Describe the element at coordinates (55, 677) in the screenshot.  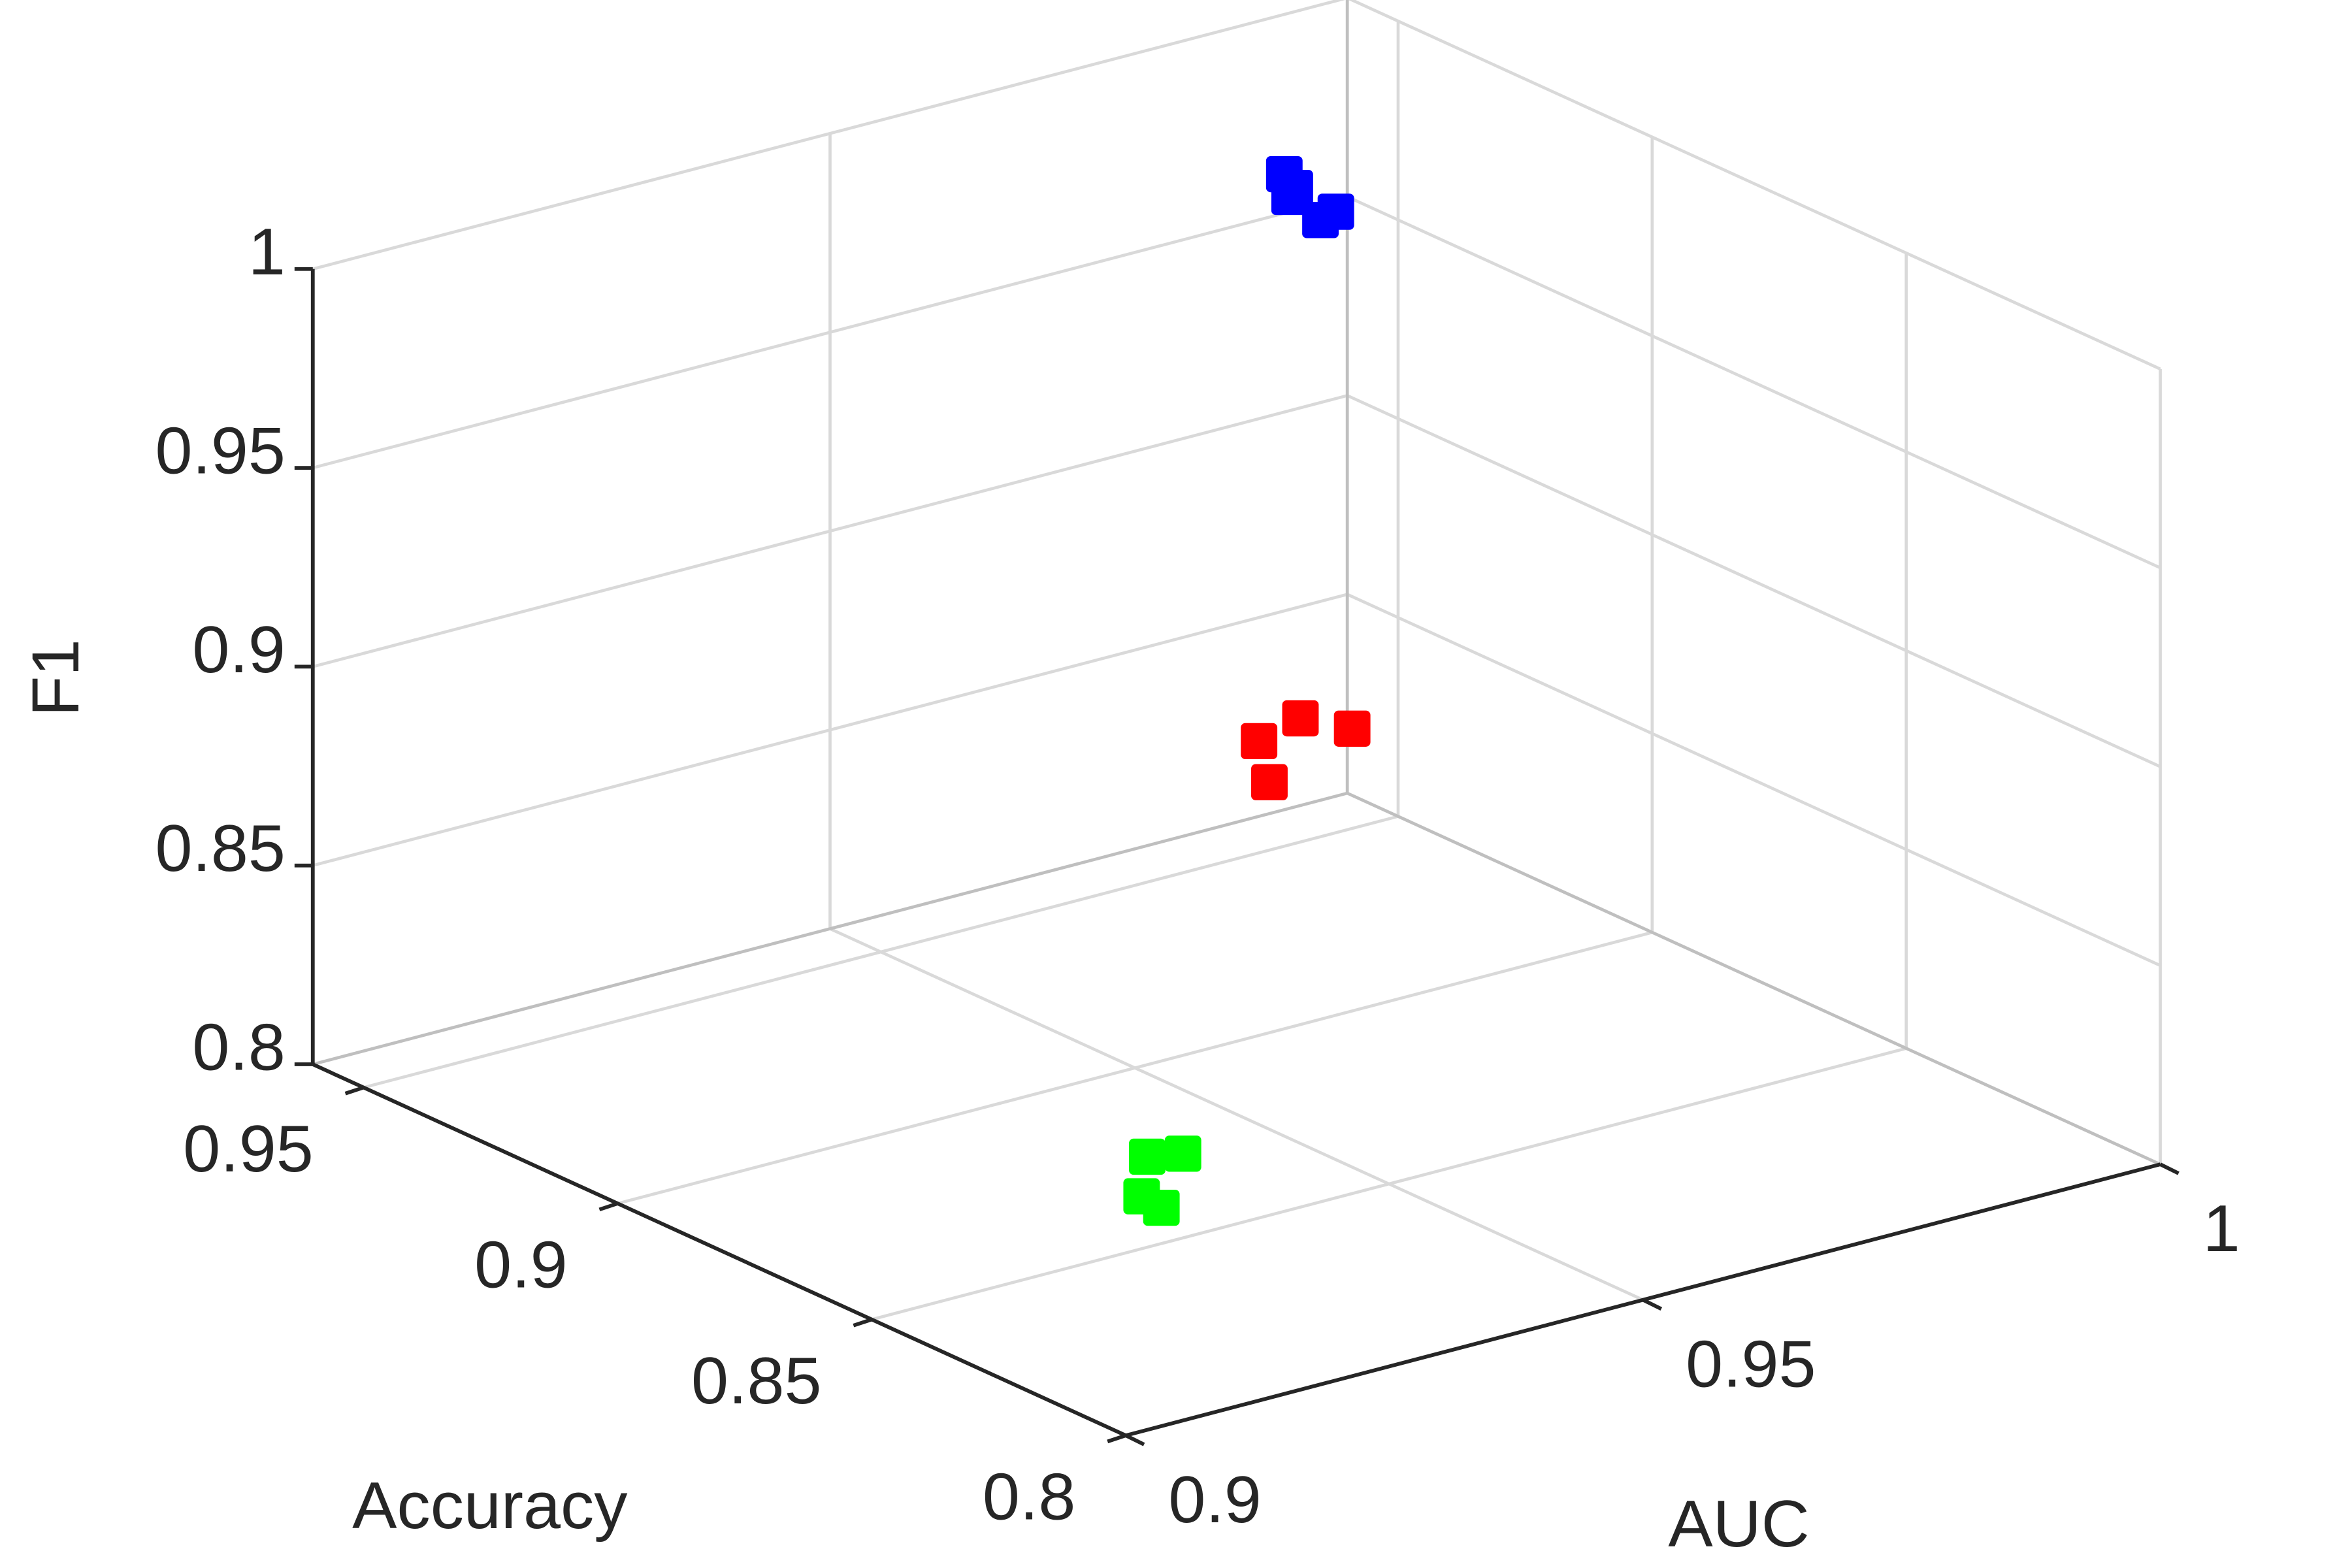
I see `z-axis-title: F1` at that location.